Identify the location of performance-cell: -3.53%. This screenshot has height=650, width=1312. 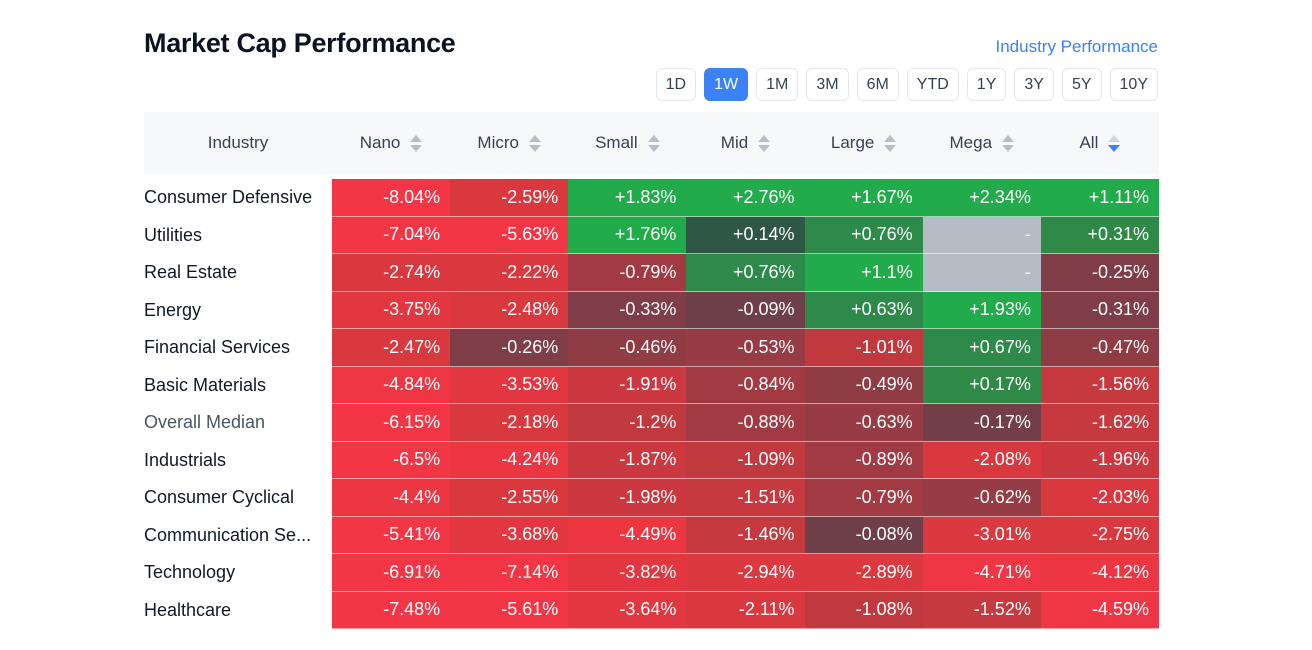
(509, 385).